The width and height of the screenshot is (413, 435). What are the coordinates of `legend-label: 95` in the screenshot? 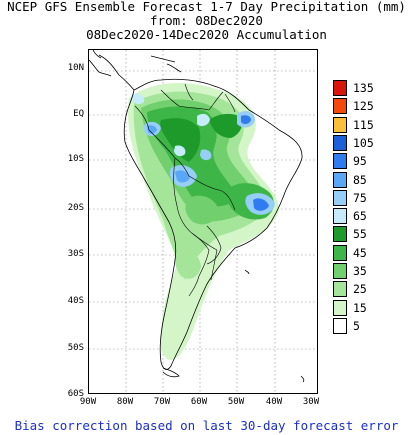 It's located at (360, 161).